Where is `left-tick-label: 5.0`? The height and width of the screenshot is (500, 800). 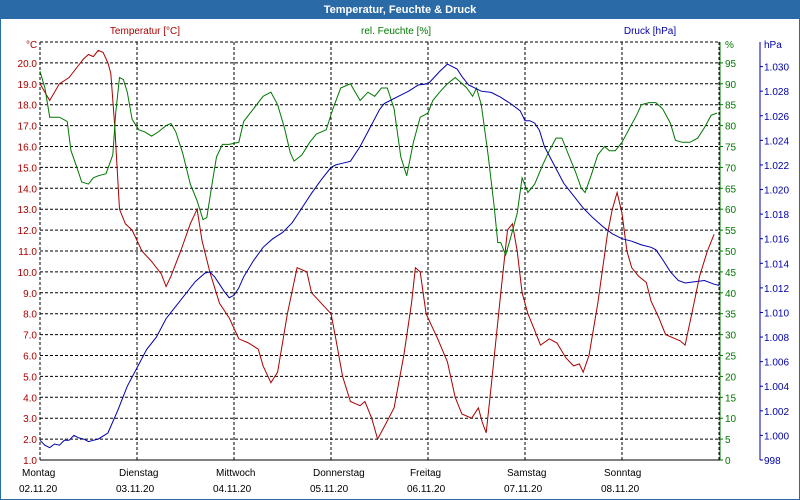
left-tick-label: 5.0 is located at coordinates (30, 377).